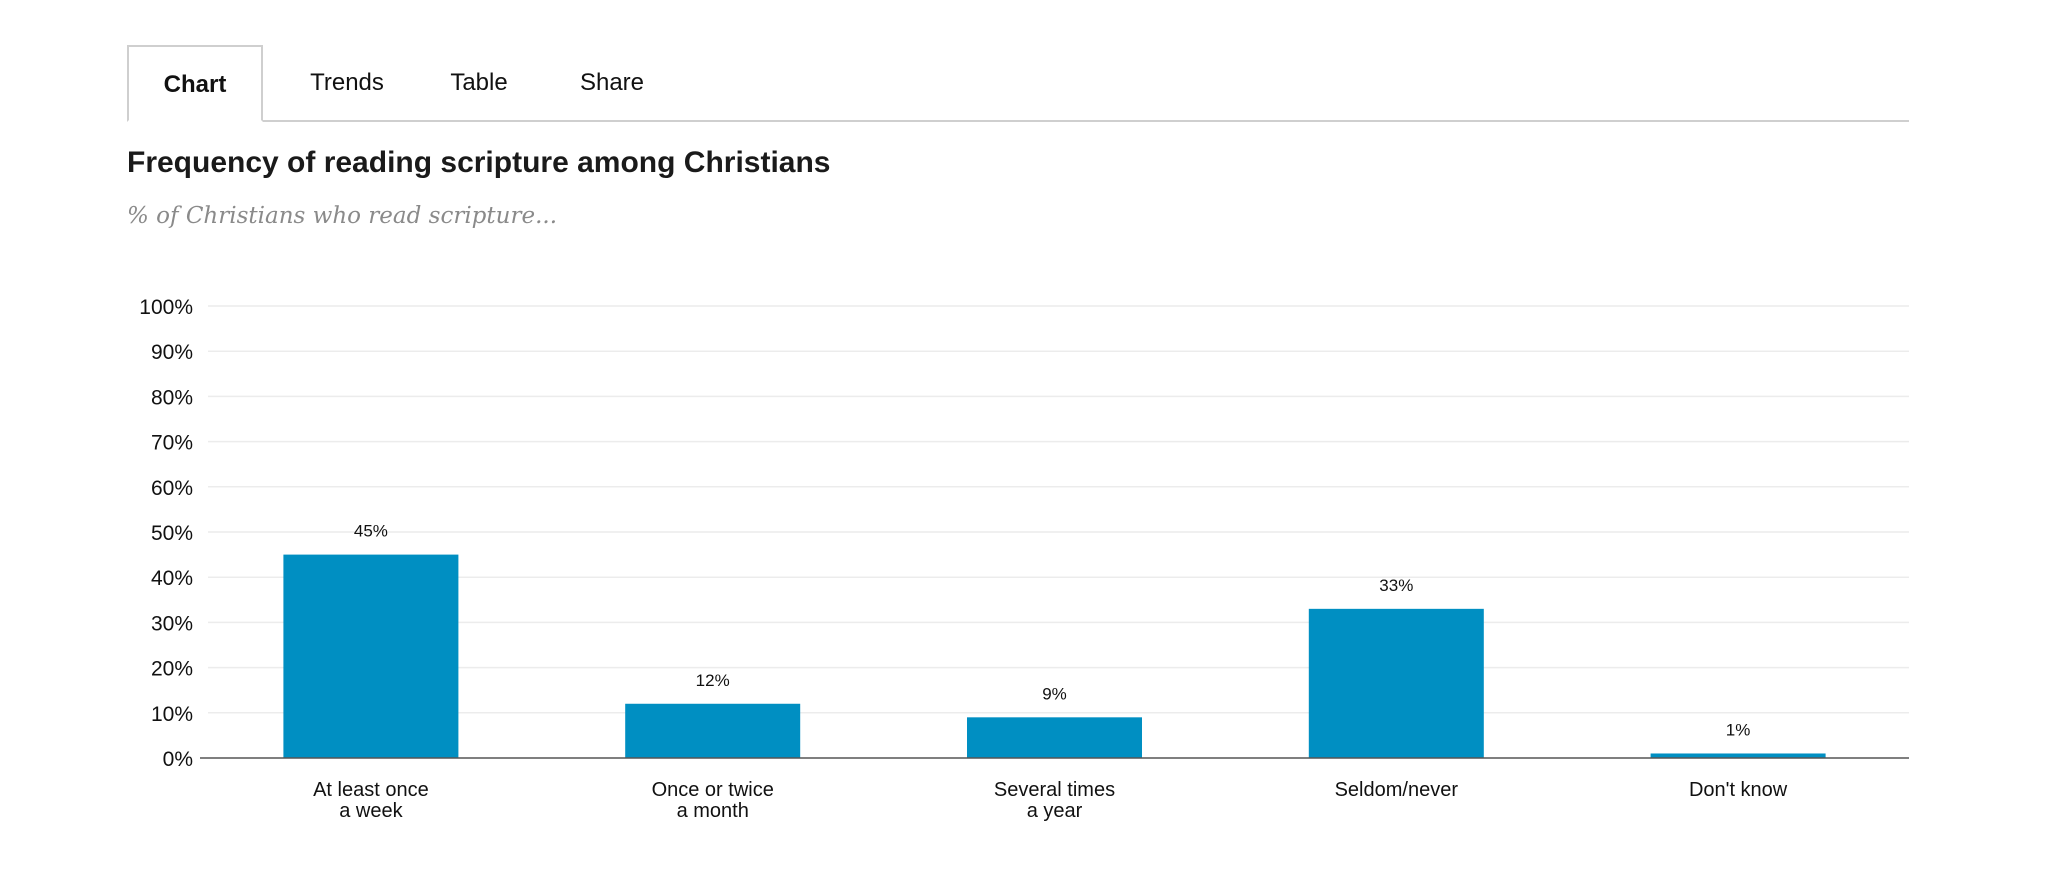  Describe the element at coordinates (172, 352) in the screenshot. I see `y-tick-label: 90%` at that location.